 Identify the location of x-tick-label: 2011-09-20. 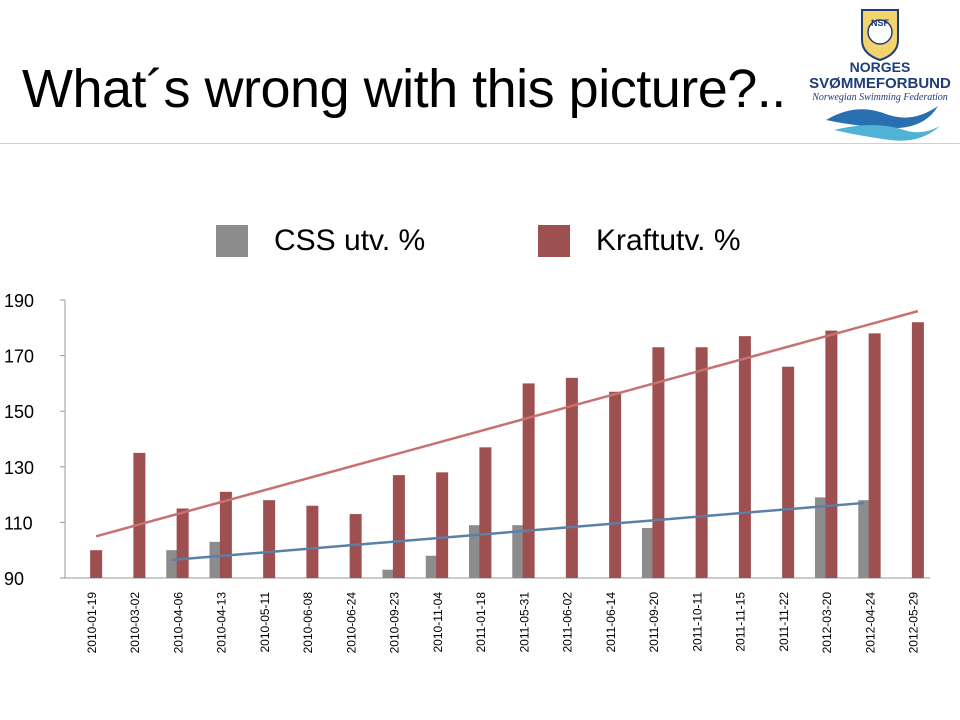
(654, 622).